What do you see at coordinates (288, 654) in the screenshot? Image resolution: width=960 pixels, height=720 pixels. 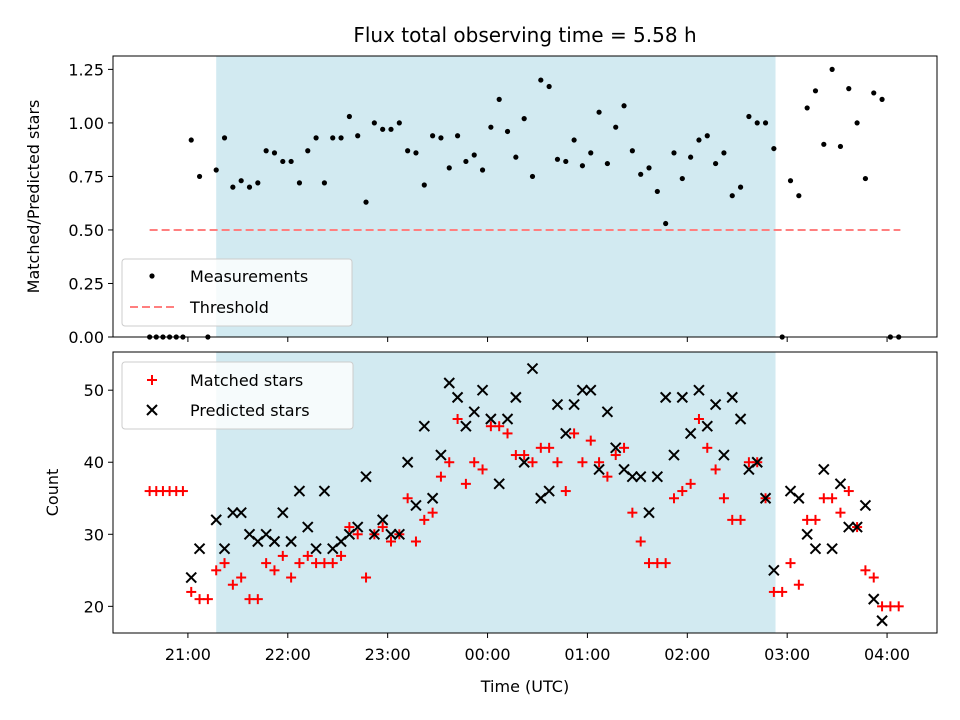 I see `x-tick-label: 22:00` at bounding box center [288, 654].